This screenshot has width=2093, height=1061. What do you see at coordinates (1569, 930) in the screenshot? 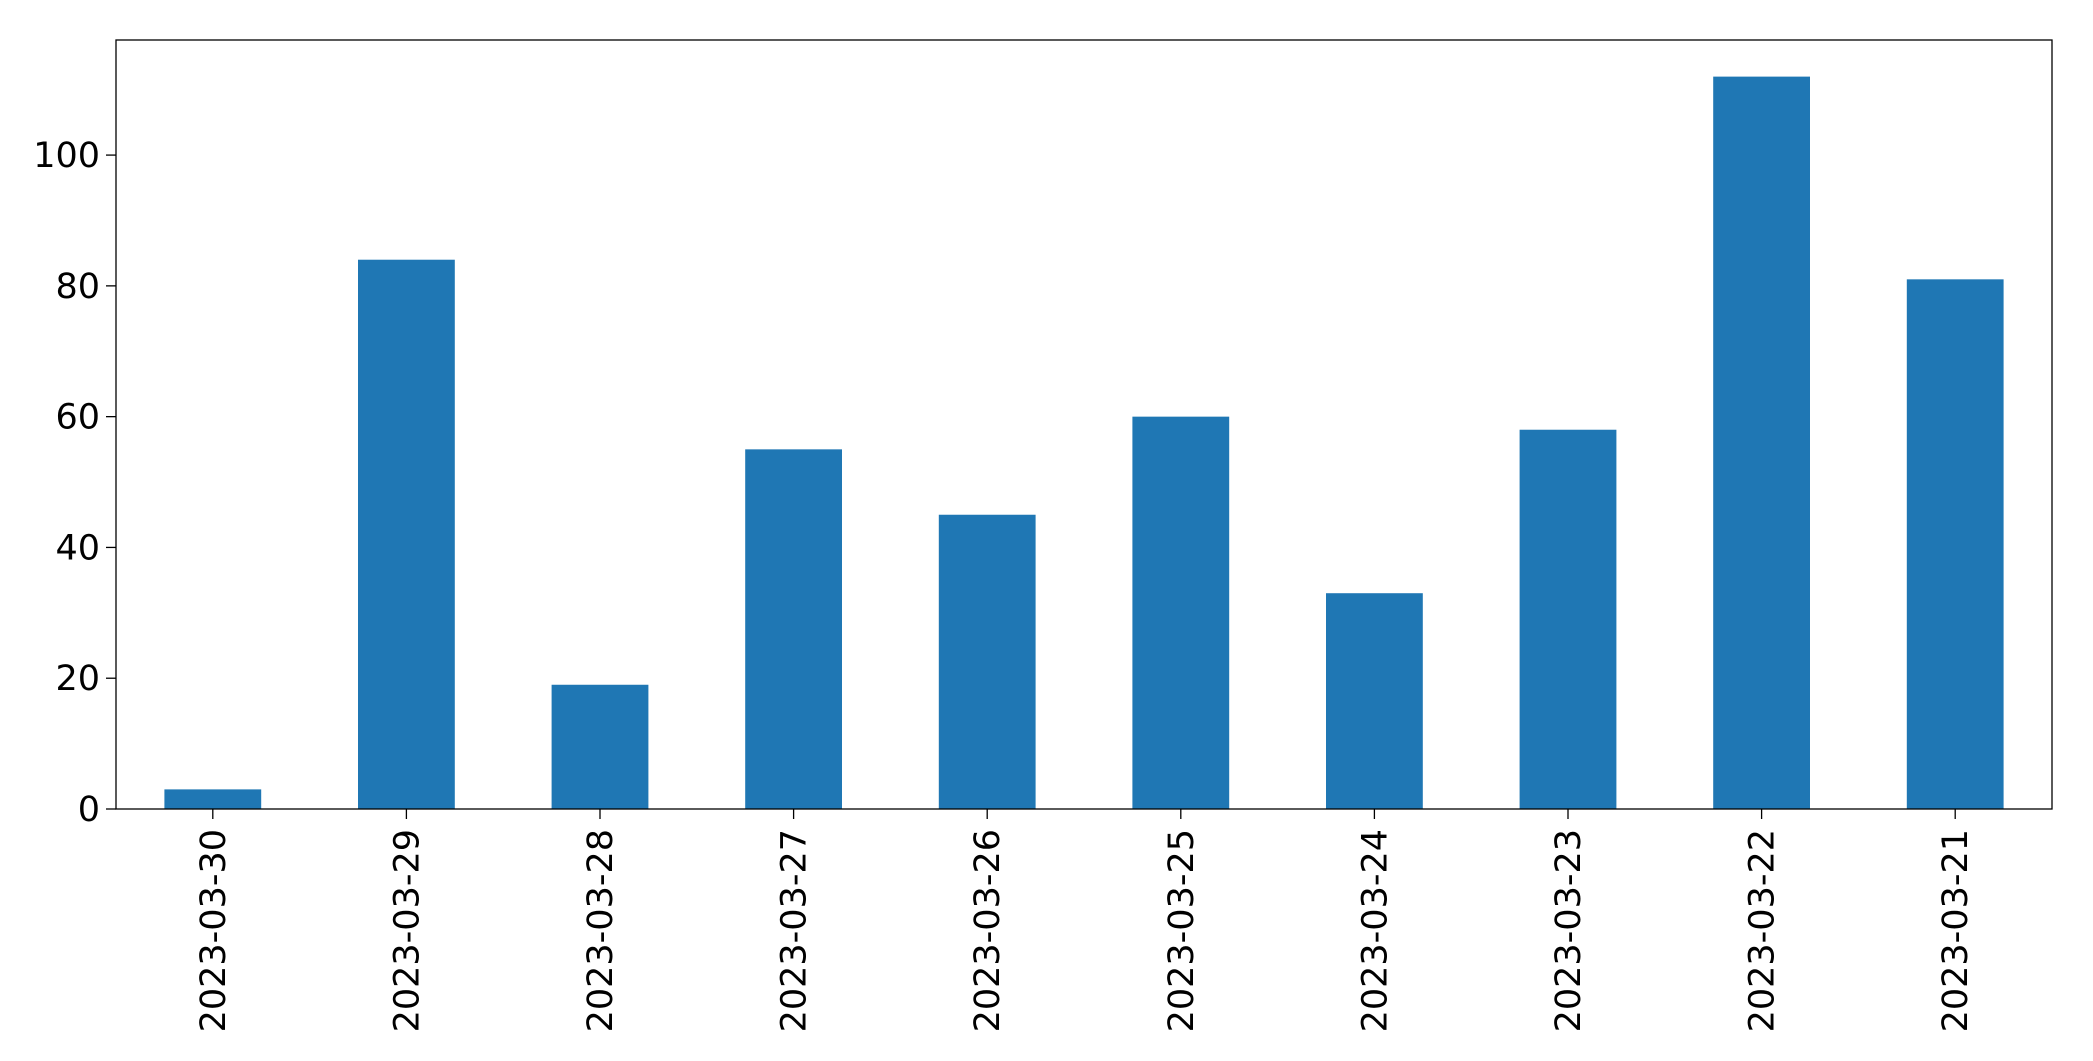
I see `x-tick-label: 2023-03-23` at bounding box center [1569, 930].